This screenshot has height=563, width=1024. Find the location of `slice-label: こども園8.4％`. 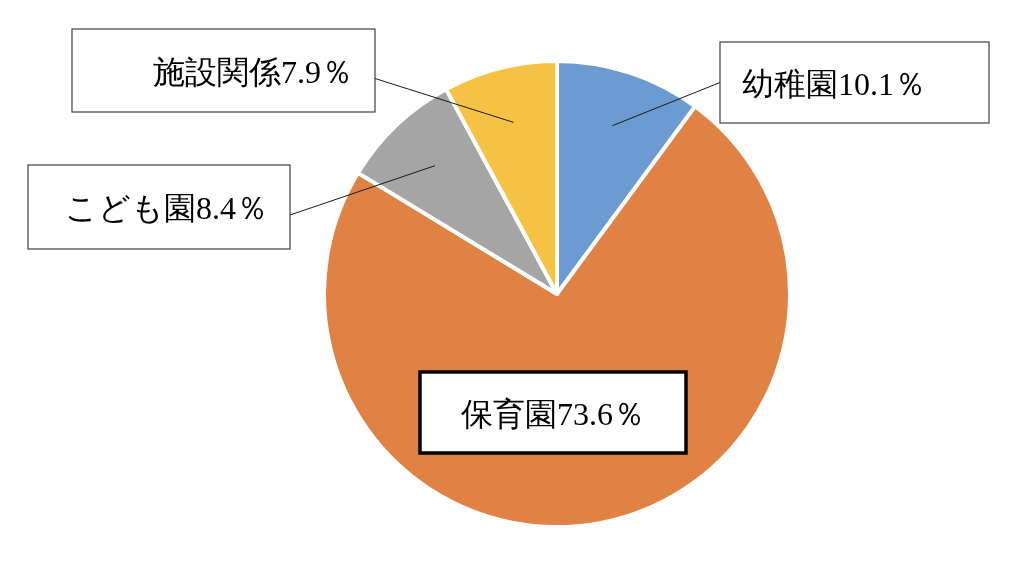

slice-label: こども園8.4％ is located at coordinates (166, 208).